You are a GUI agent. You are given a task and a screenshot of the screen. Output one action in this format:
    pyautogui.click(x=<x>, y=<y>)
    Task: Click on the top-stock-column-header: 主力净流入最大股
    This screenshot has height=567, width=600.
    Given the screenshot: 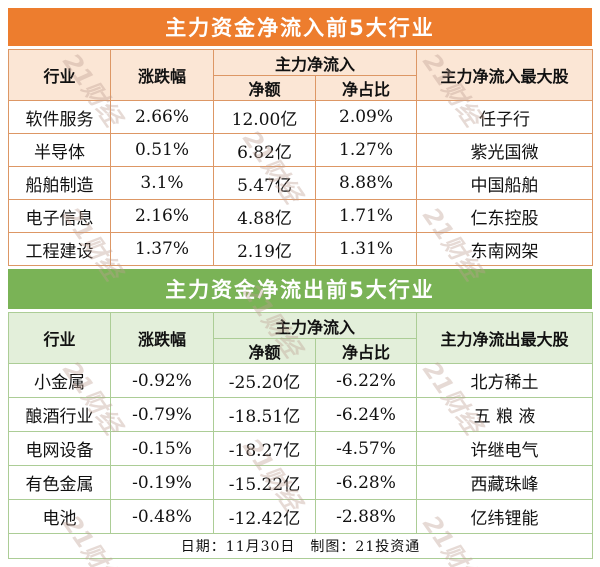 What is the action you would take?
    pyautogui.click(x=505, y=75)
    